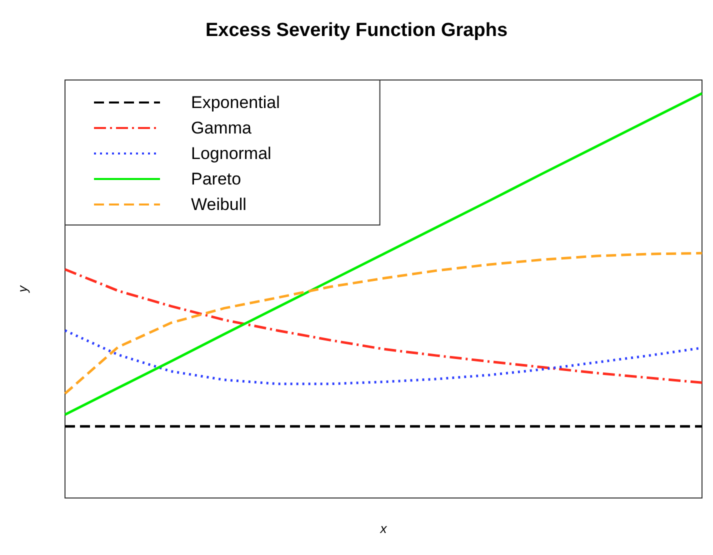 This screenshot has width=713, height=555. Describe the element at coordinates (231, 153) in the screenshot. I see `legend-label: Lognormal` at that location.